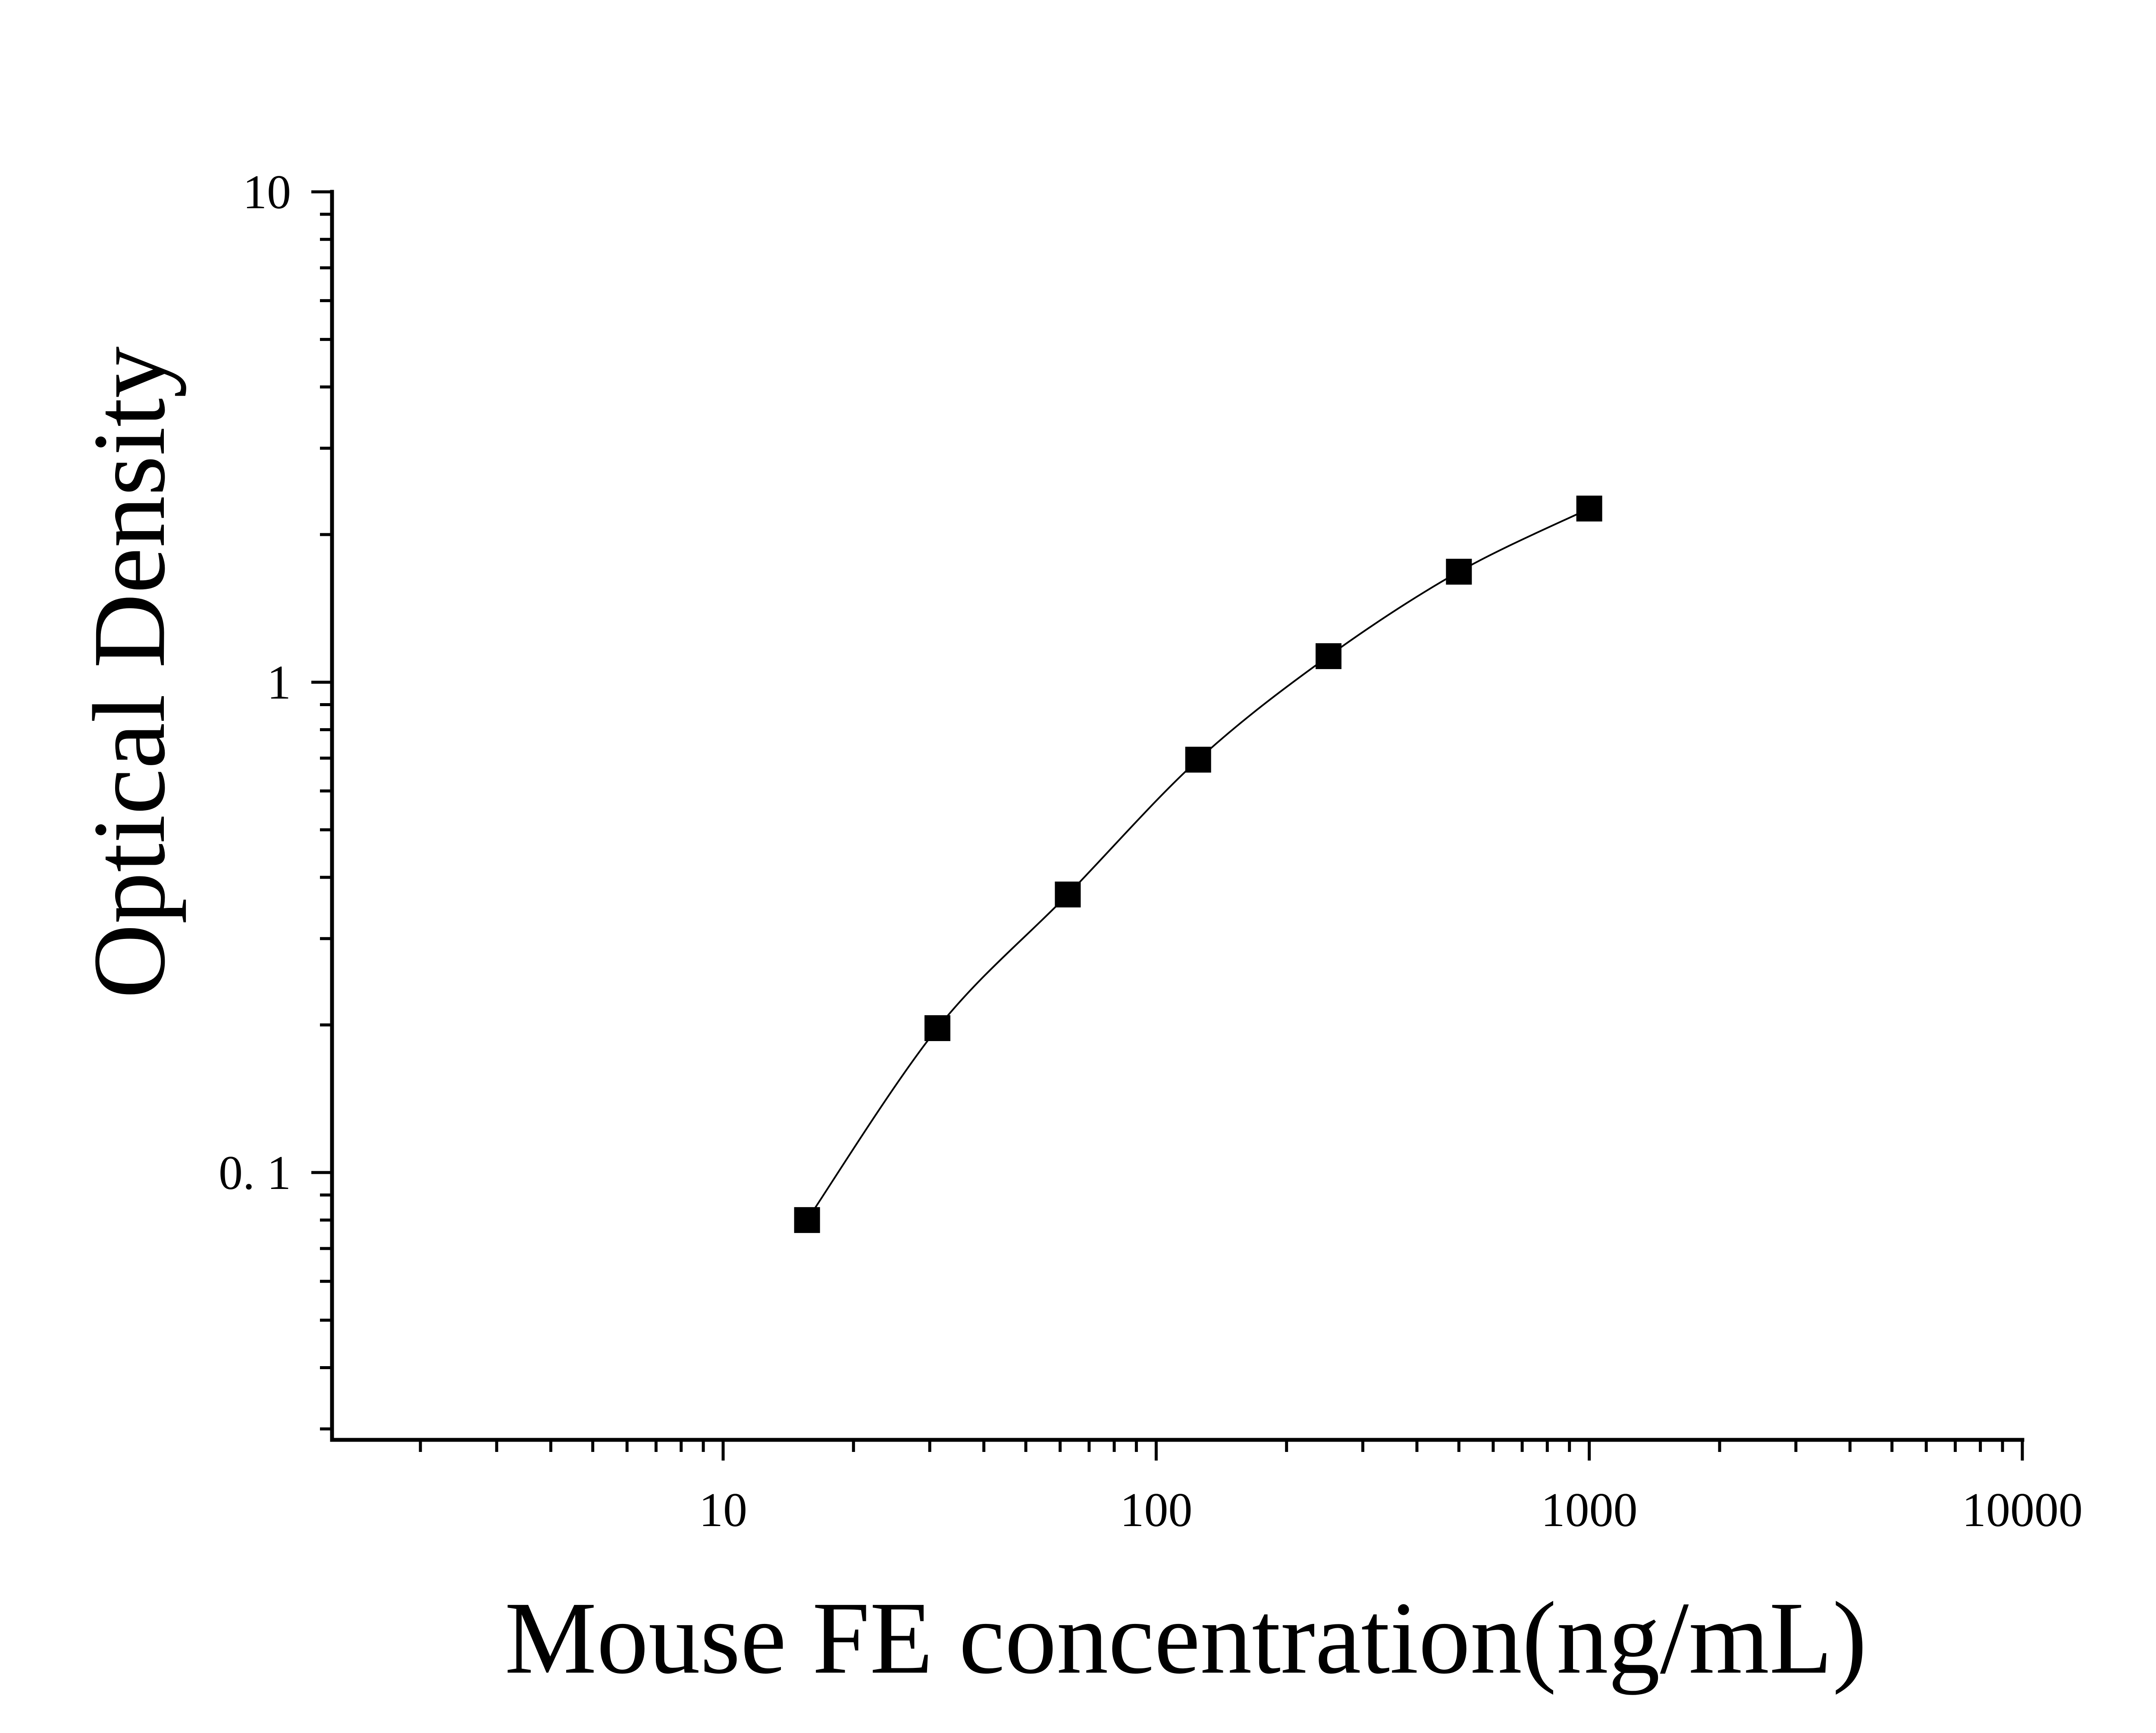  I want to click on x-tick-label: 100, so click(1156, 1510).